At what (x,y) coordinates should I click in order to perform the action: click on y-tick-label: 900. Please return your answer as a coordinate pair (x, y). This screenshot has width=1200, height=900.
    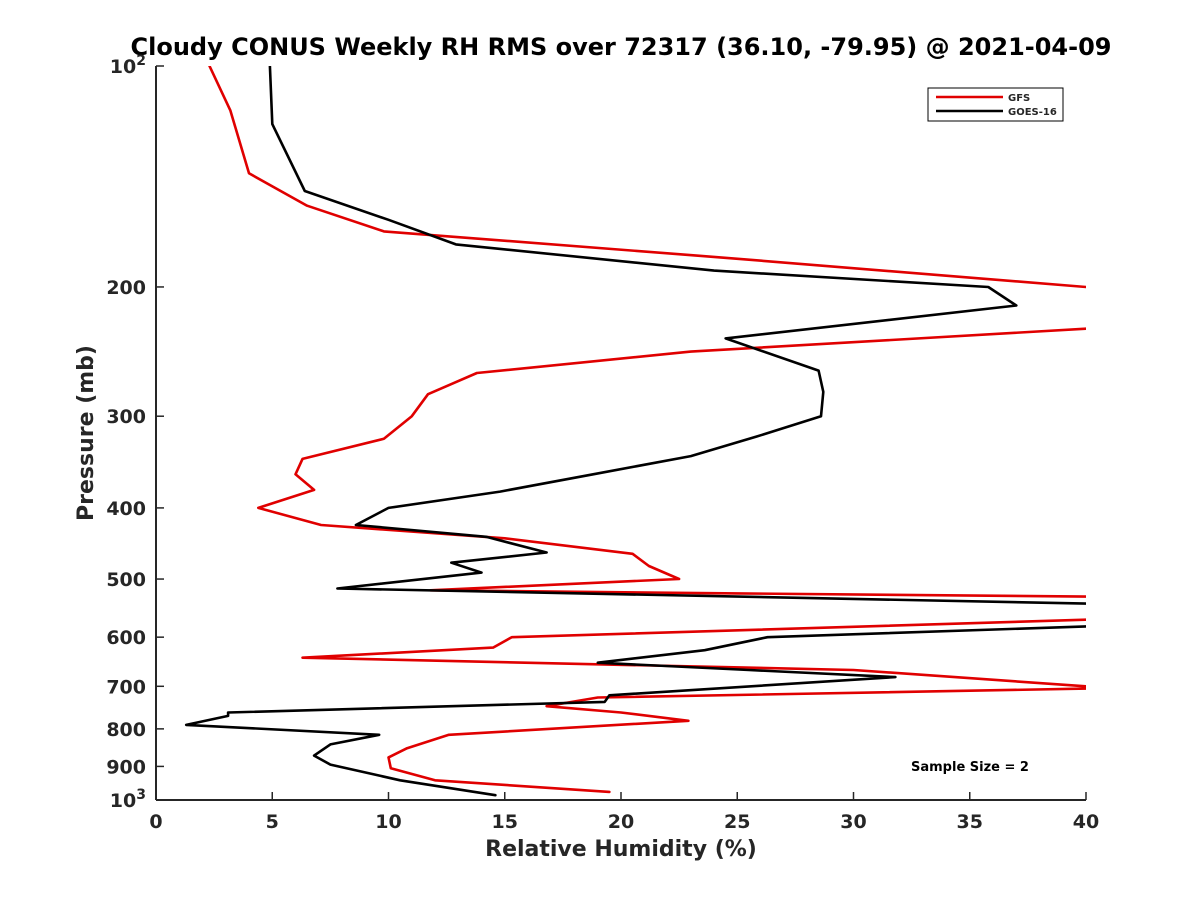
    Looking at the image, I should click on (126, 767).